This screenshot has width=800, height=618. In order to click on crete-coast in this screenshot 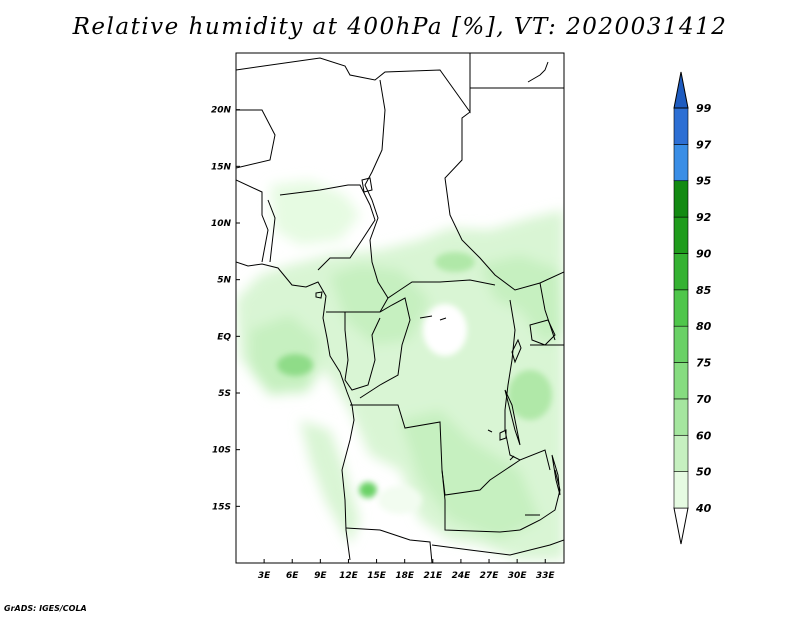, I will do `click(538, 72)`.